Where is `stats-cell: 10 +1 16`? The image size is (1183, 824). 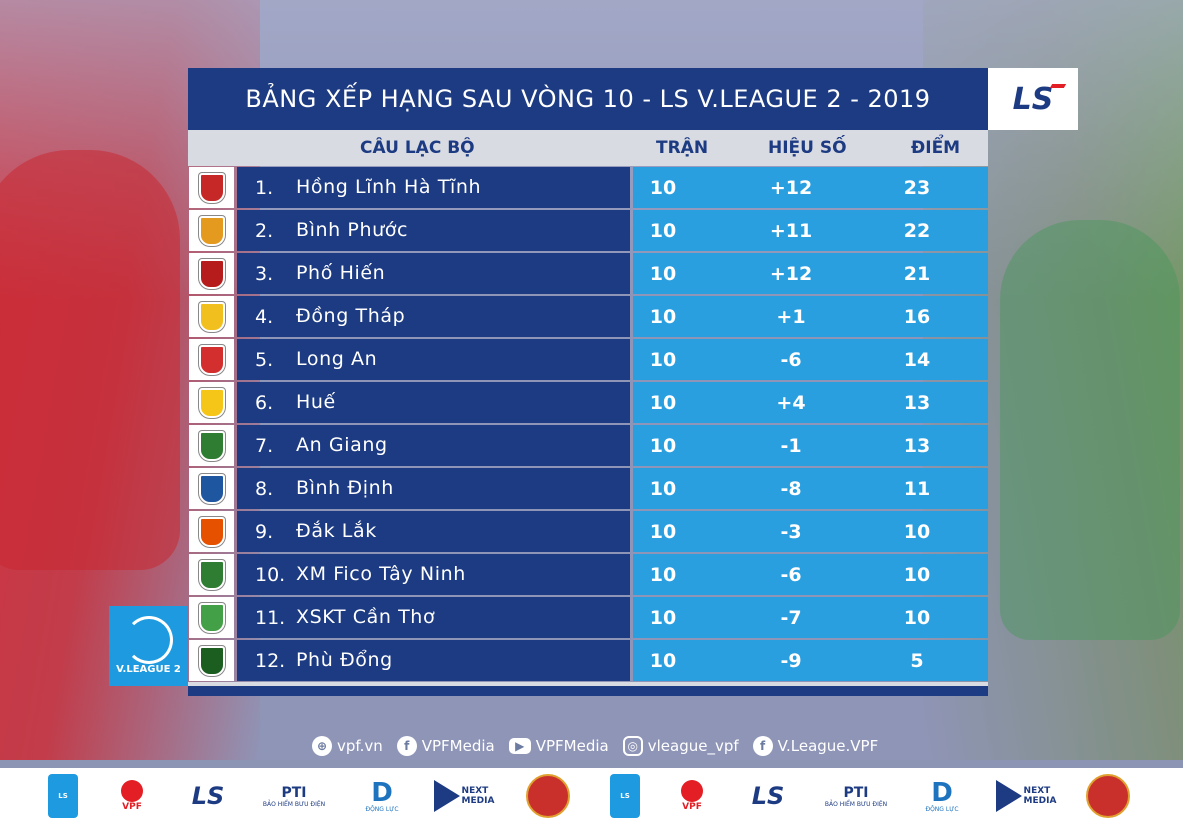 stats-cell: 10 +1 16 is located at coordinates (810, 316).